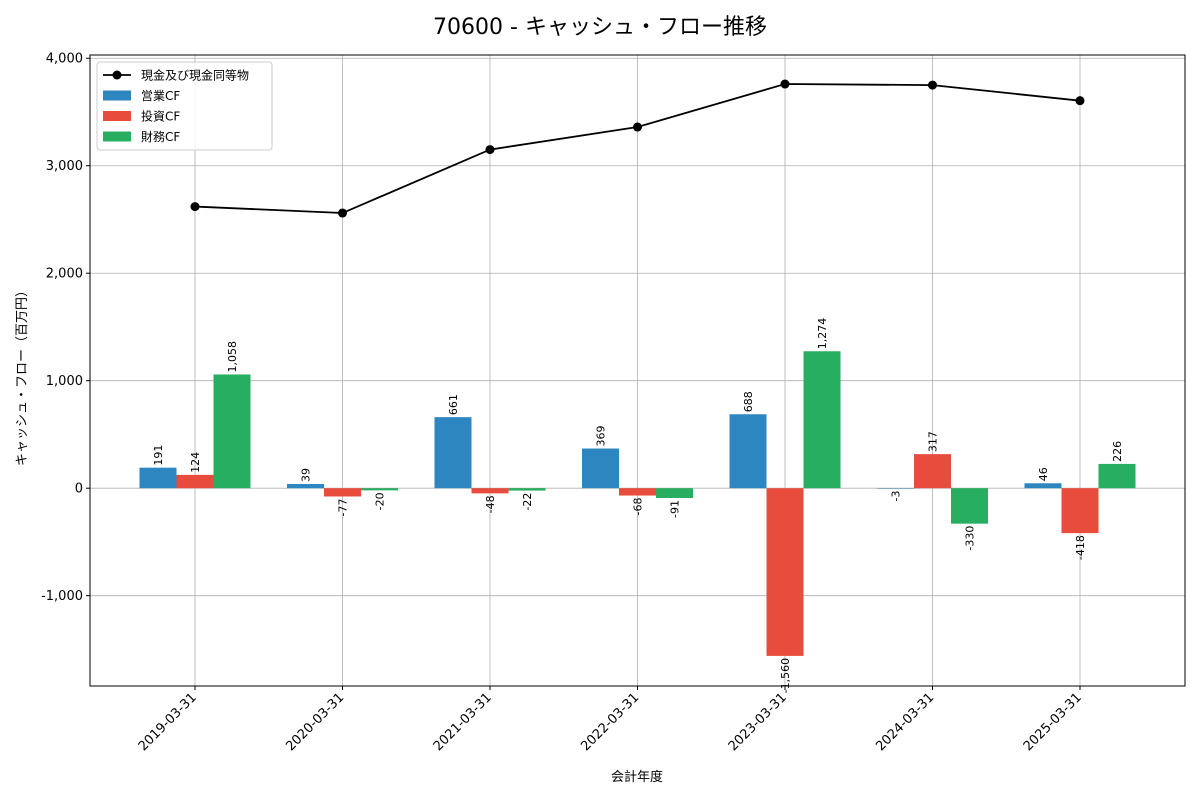  Describe the element at coordinates (758, 722) in the screenshot. I see `x-tick-label: 2023-03-31` at that location.